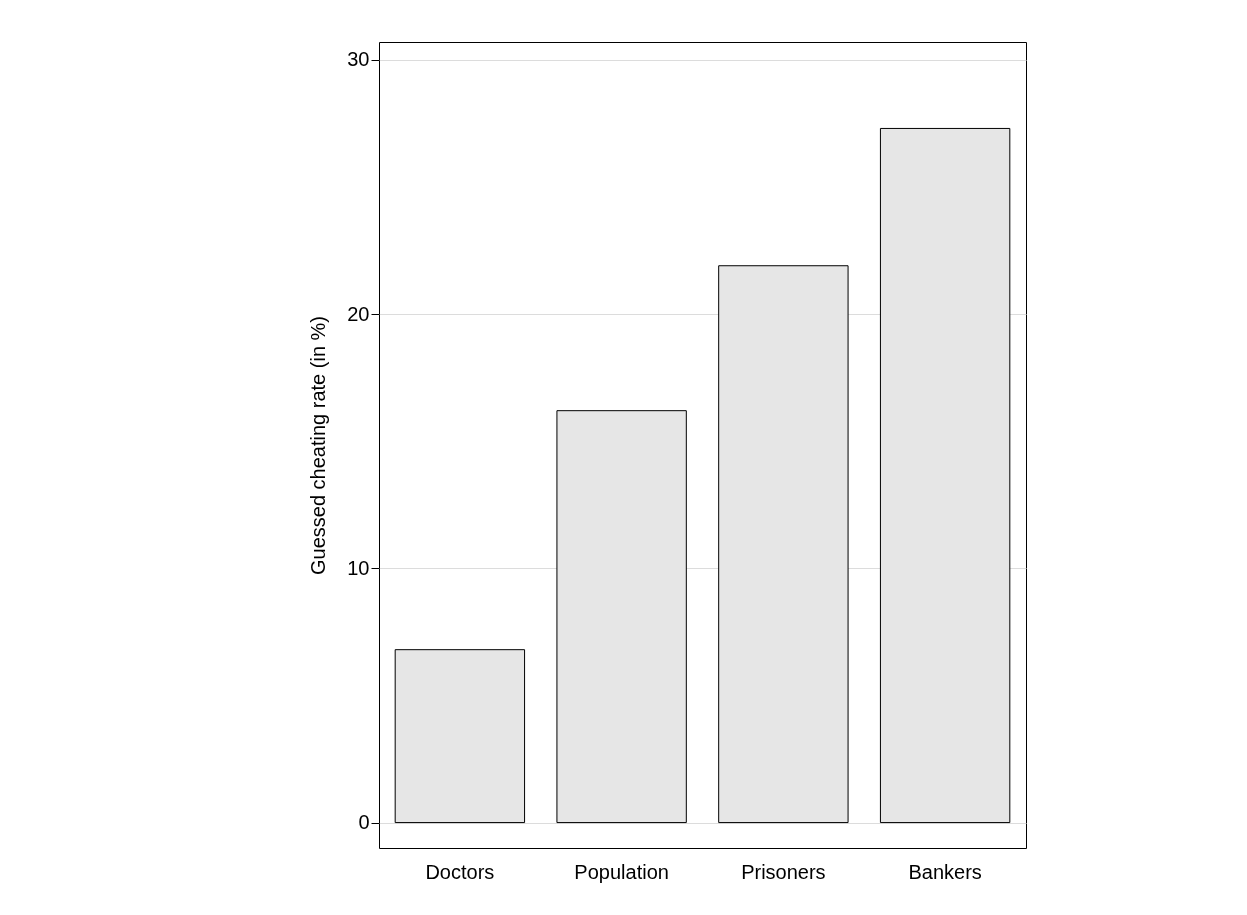 The width and height of the screenshot is (1247, 915). Describe the element at coordinates (358, 59) in the screenshot. I see `y-tick-label: 30` at that location.